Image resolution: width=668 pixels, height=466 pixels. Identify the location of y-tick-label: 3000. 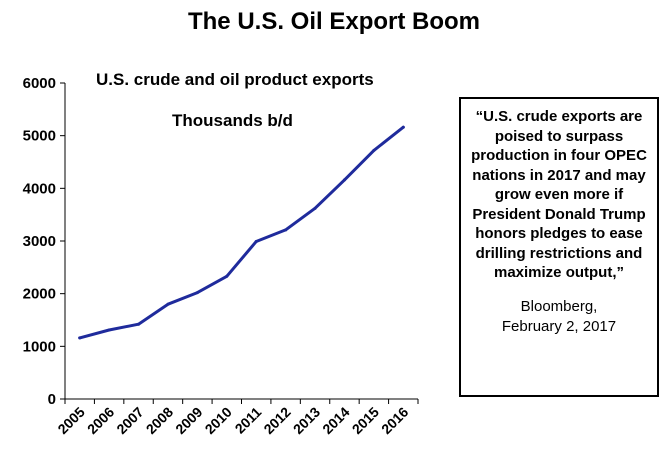
(39, 241).